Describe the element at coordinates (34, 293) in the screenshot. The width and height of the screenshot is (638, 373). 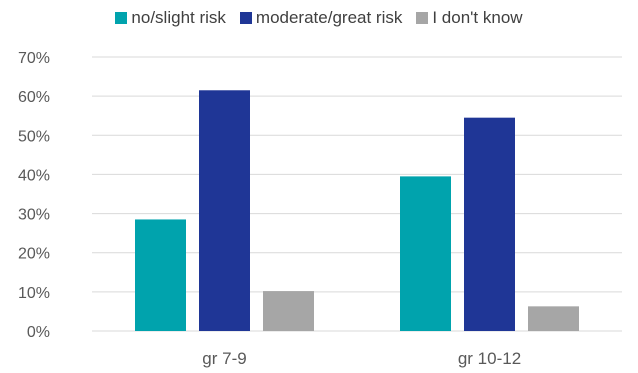
I see `y-tick-label: 10%` at that location.